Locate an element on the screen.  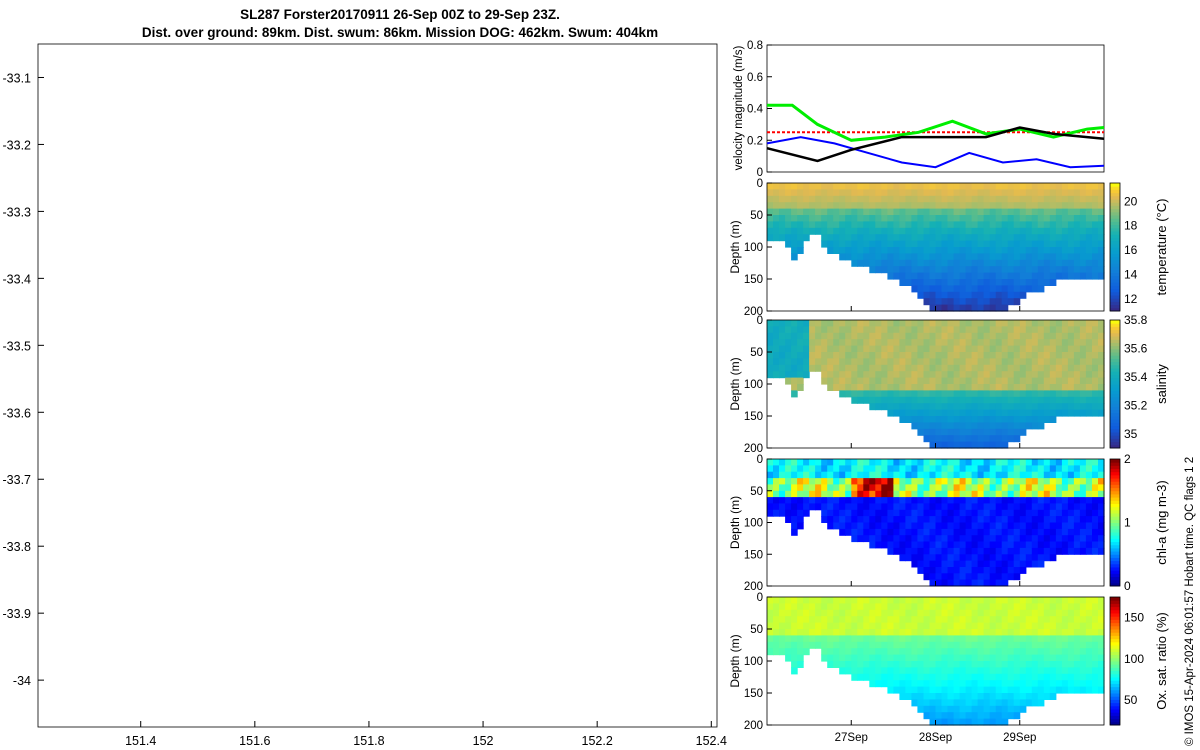
depth-tick-label: 50 is located at coordinates (756, 630).